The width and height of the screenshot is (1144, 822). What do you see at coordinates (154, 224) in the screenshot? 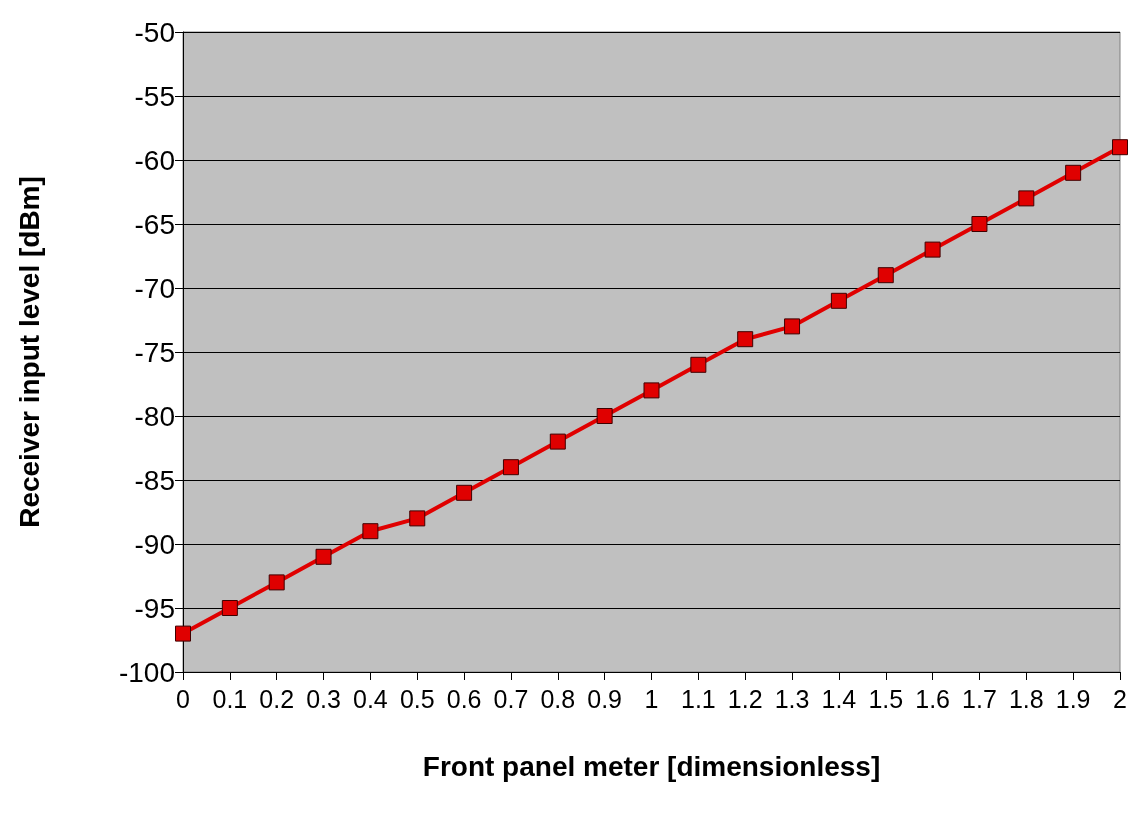
I see `y-tick-label: -65` at bounding box center [154, 224].